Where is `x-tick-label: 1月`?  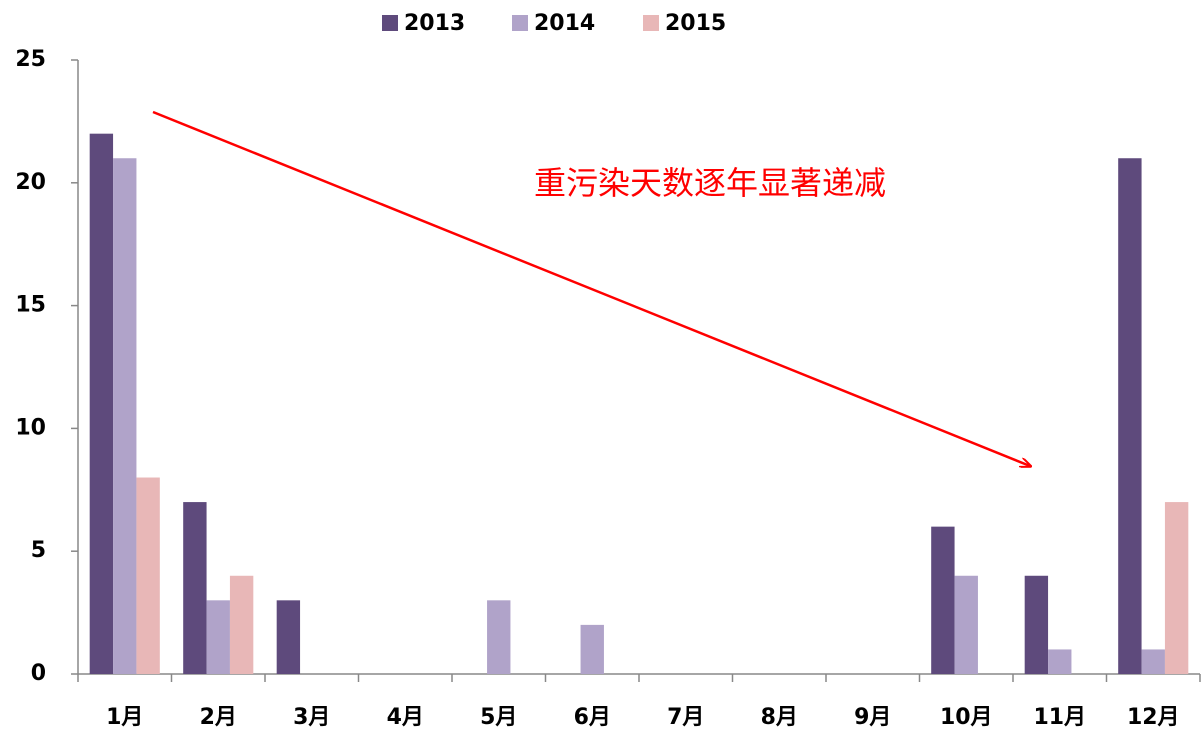
x-tick-label: 1月 is located at coordinates (124, 717).